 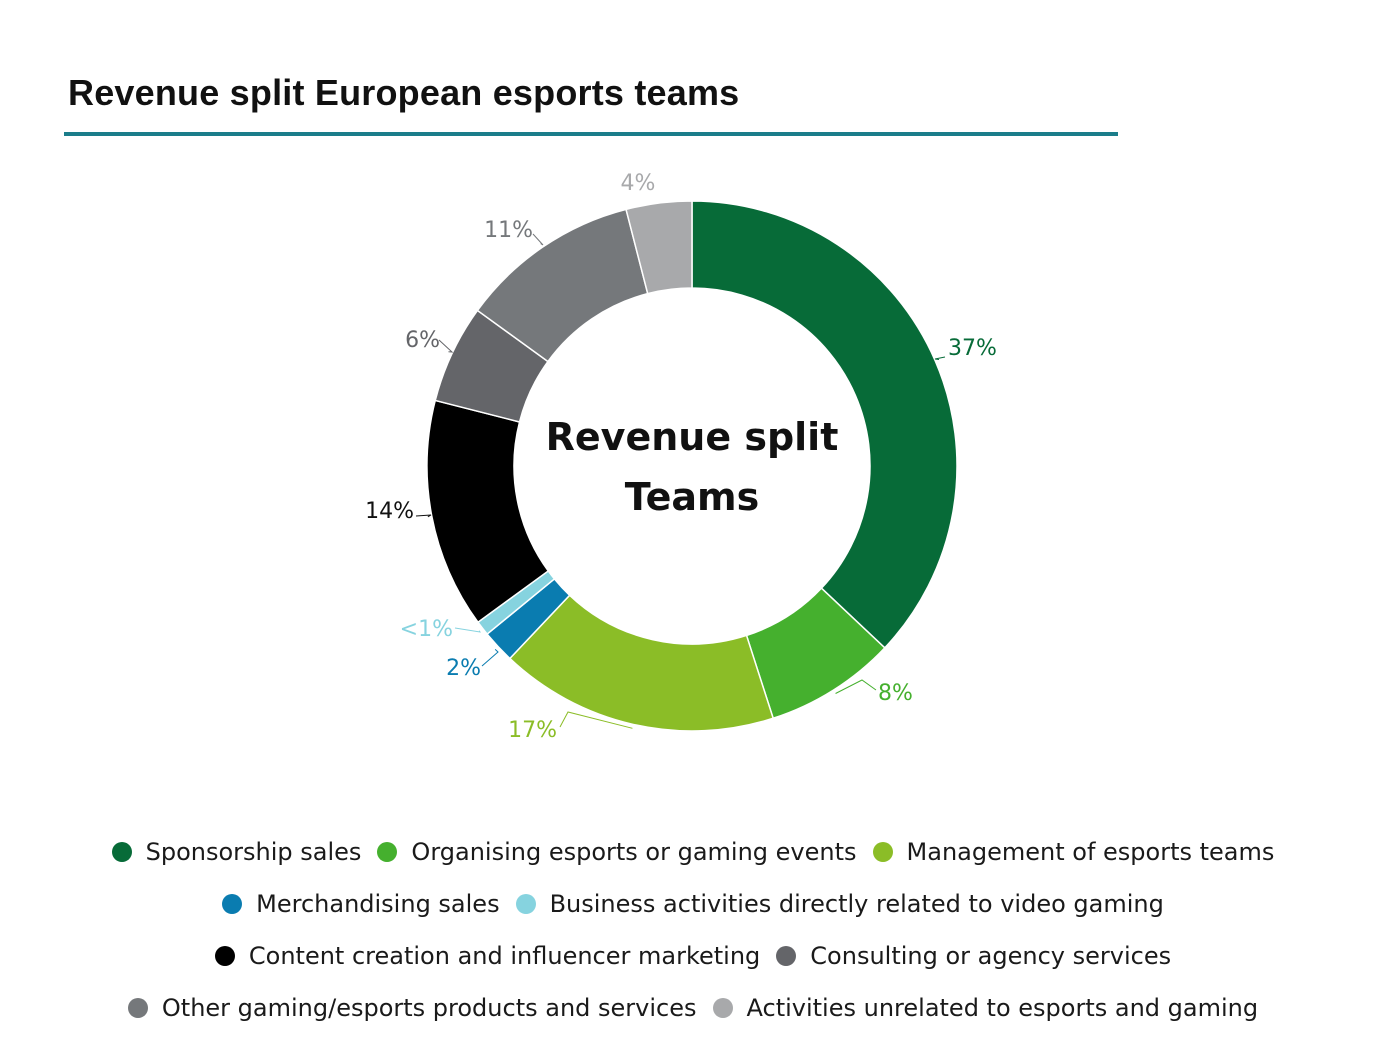 What do you see at coordinates (426, 629) in the screenshot?
I see `data-label: <1%` at bounding box center [426, 629].